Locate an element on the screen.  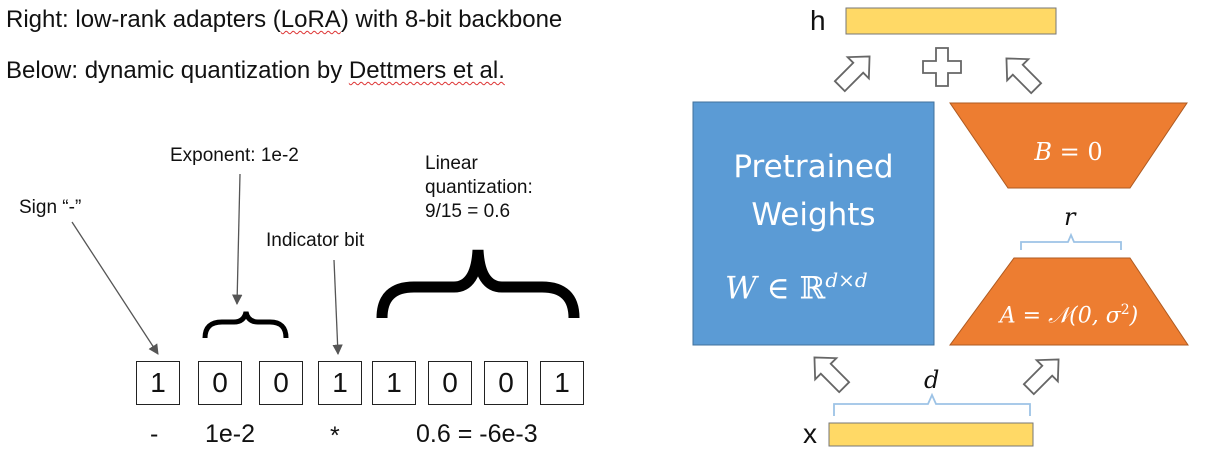
header-line-1-lora: LoRA is located at coordinates (310, 19).